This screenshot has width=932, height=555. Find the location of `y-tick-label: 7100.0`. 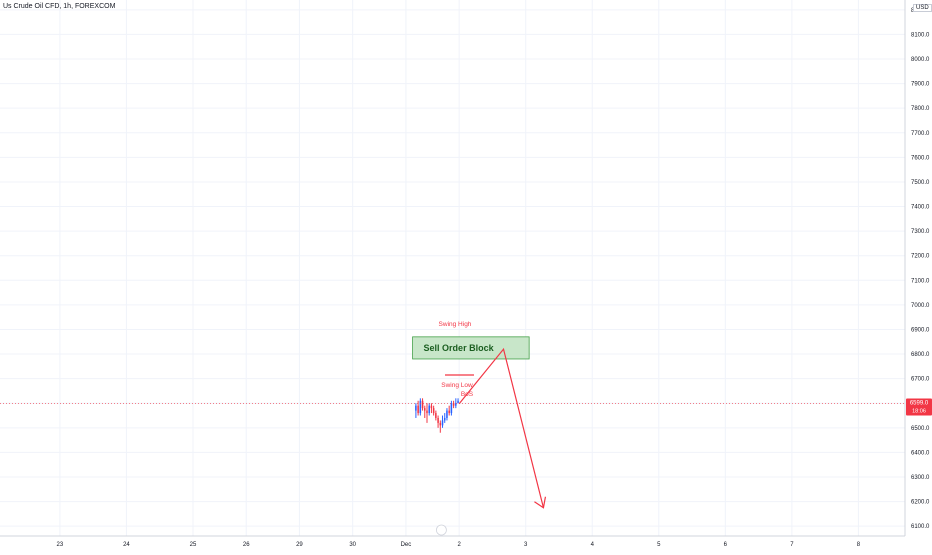

y-tick-label: 7100.0 is located at coordinates (920, 281).